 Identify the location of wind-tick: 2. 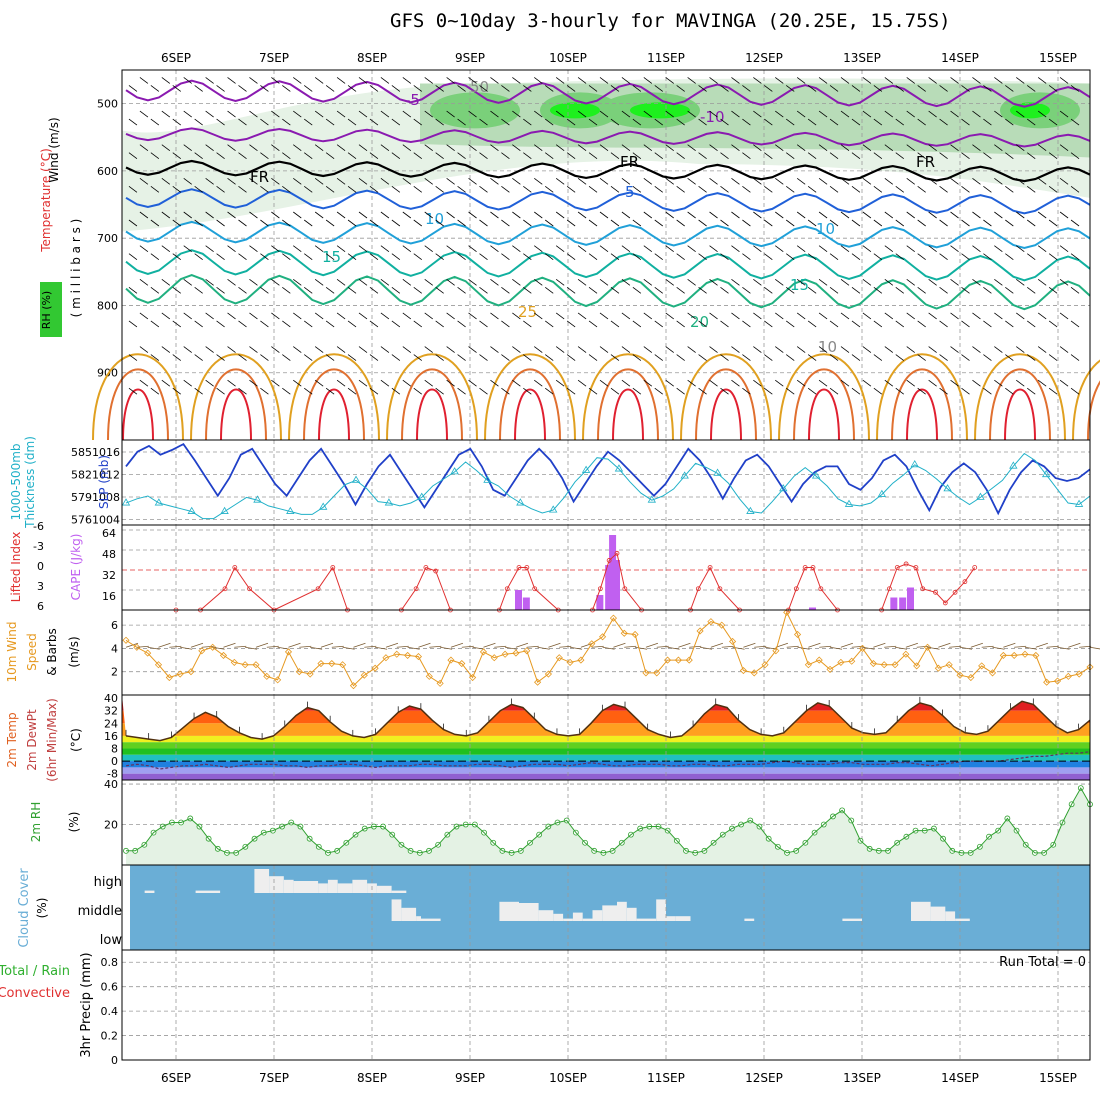
(114, 672).